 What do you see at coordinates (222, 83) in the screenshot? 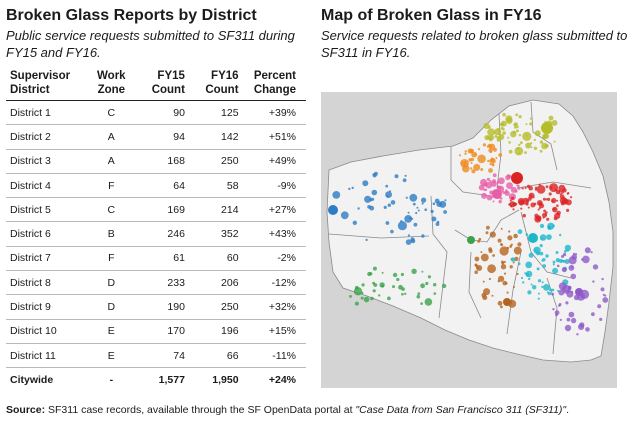
I see `header-fy16-count: FY16 Count` at bounding box center [222, 83].